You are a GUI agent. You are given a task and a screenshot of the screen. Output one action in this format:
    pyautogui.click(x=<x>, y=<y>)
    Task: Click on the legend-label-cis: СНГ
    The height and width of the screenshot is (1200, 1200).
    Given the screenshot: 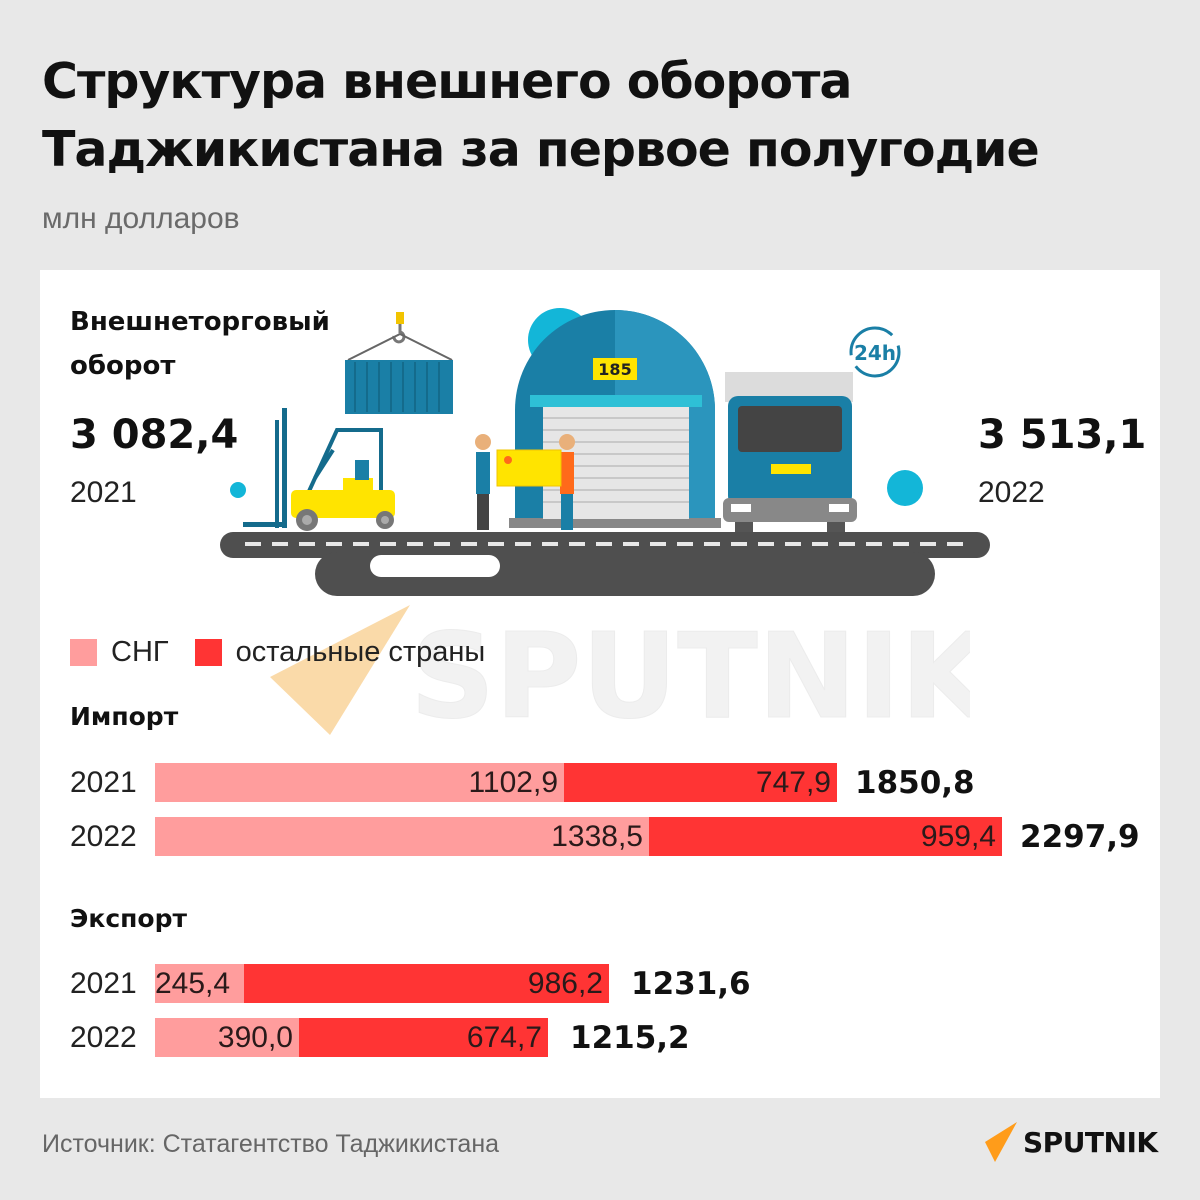 What is the action you would take?
    pyautogui.click(x=140, y=652)
    